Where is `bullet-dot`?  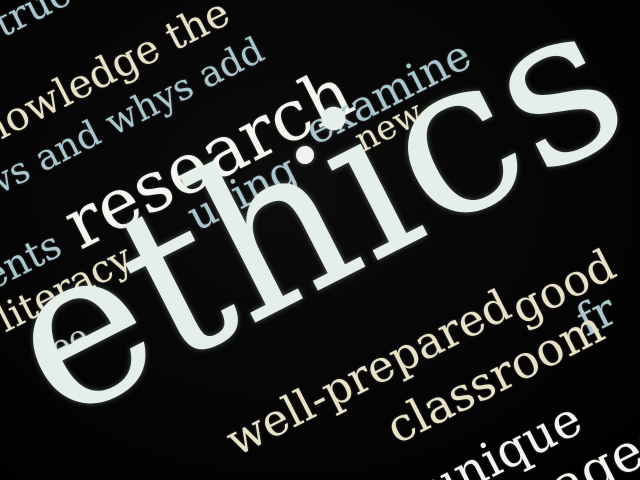
bullet-dot is located at coordinates (305, 155).